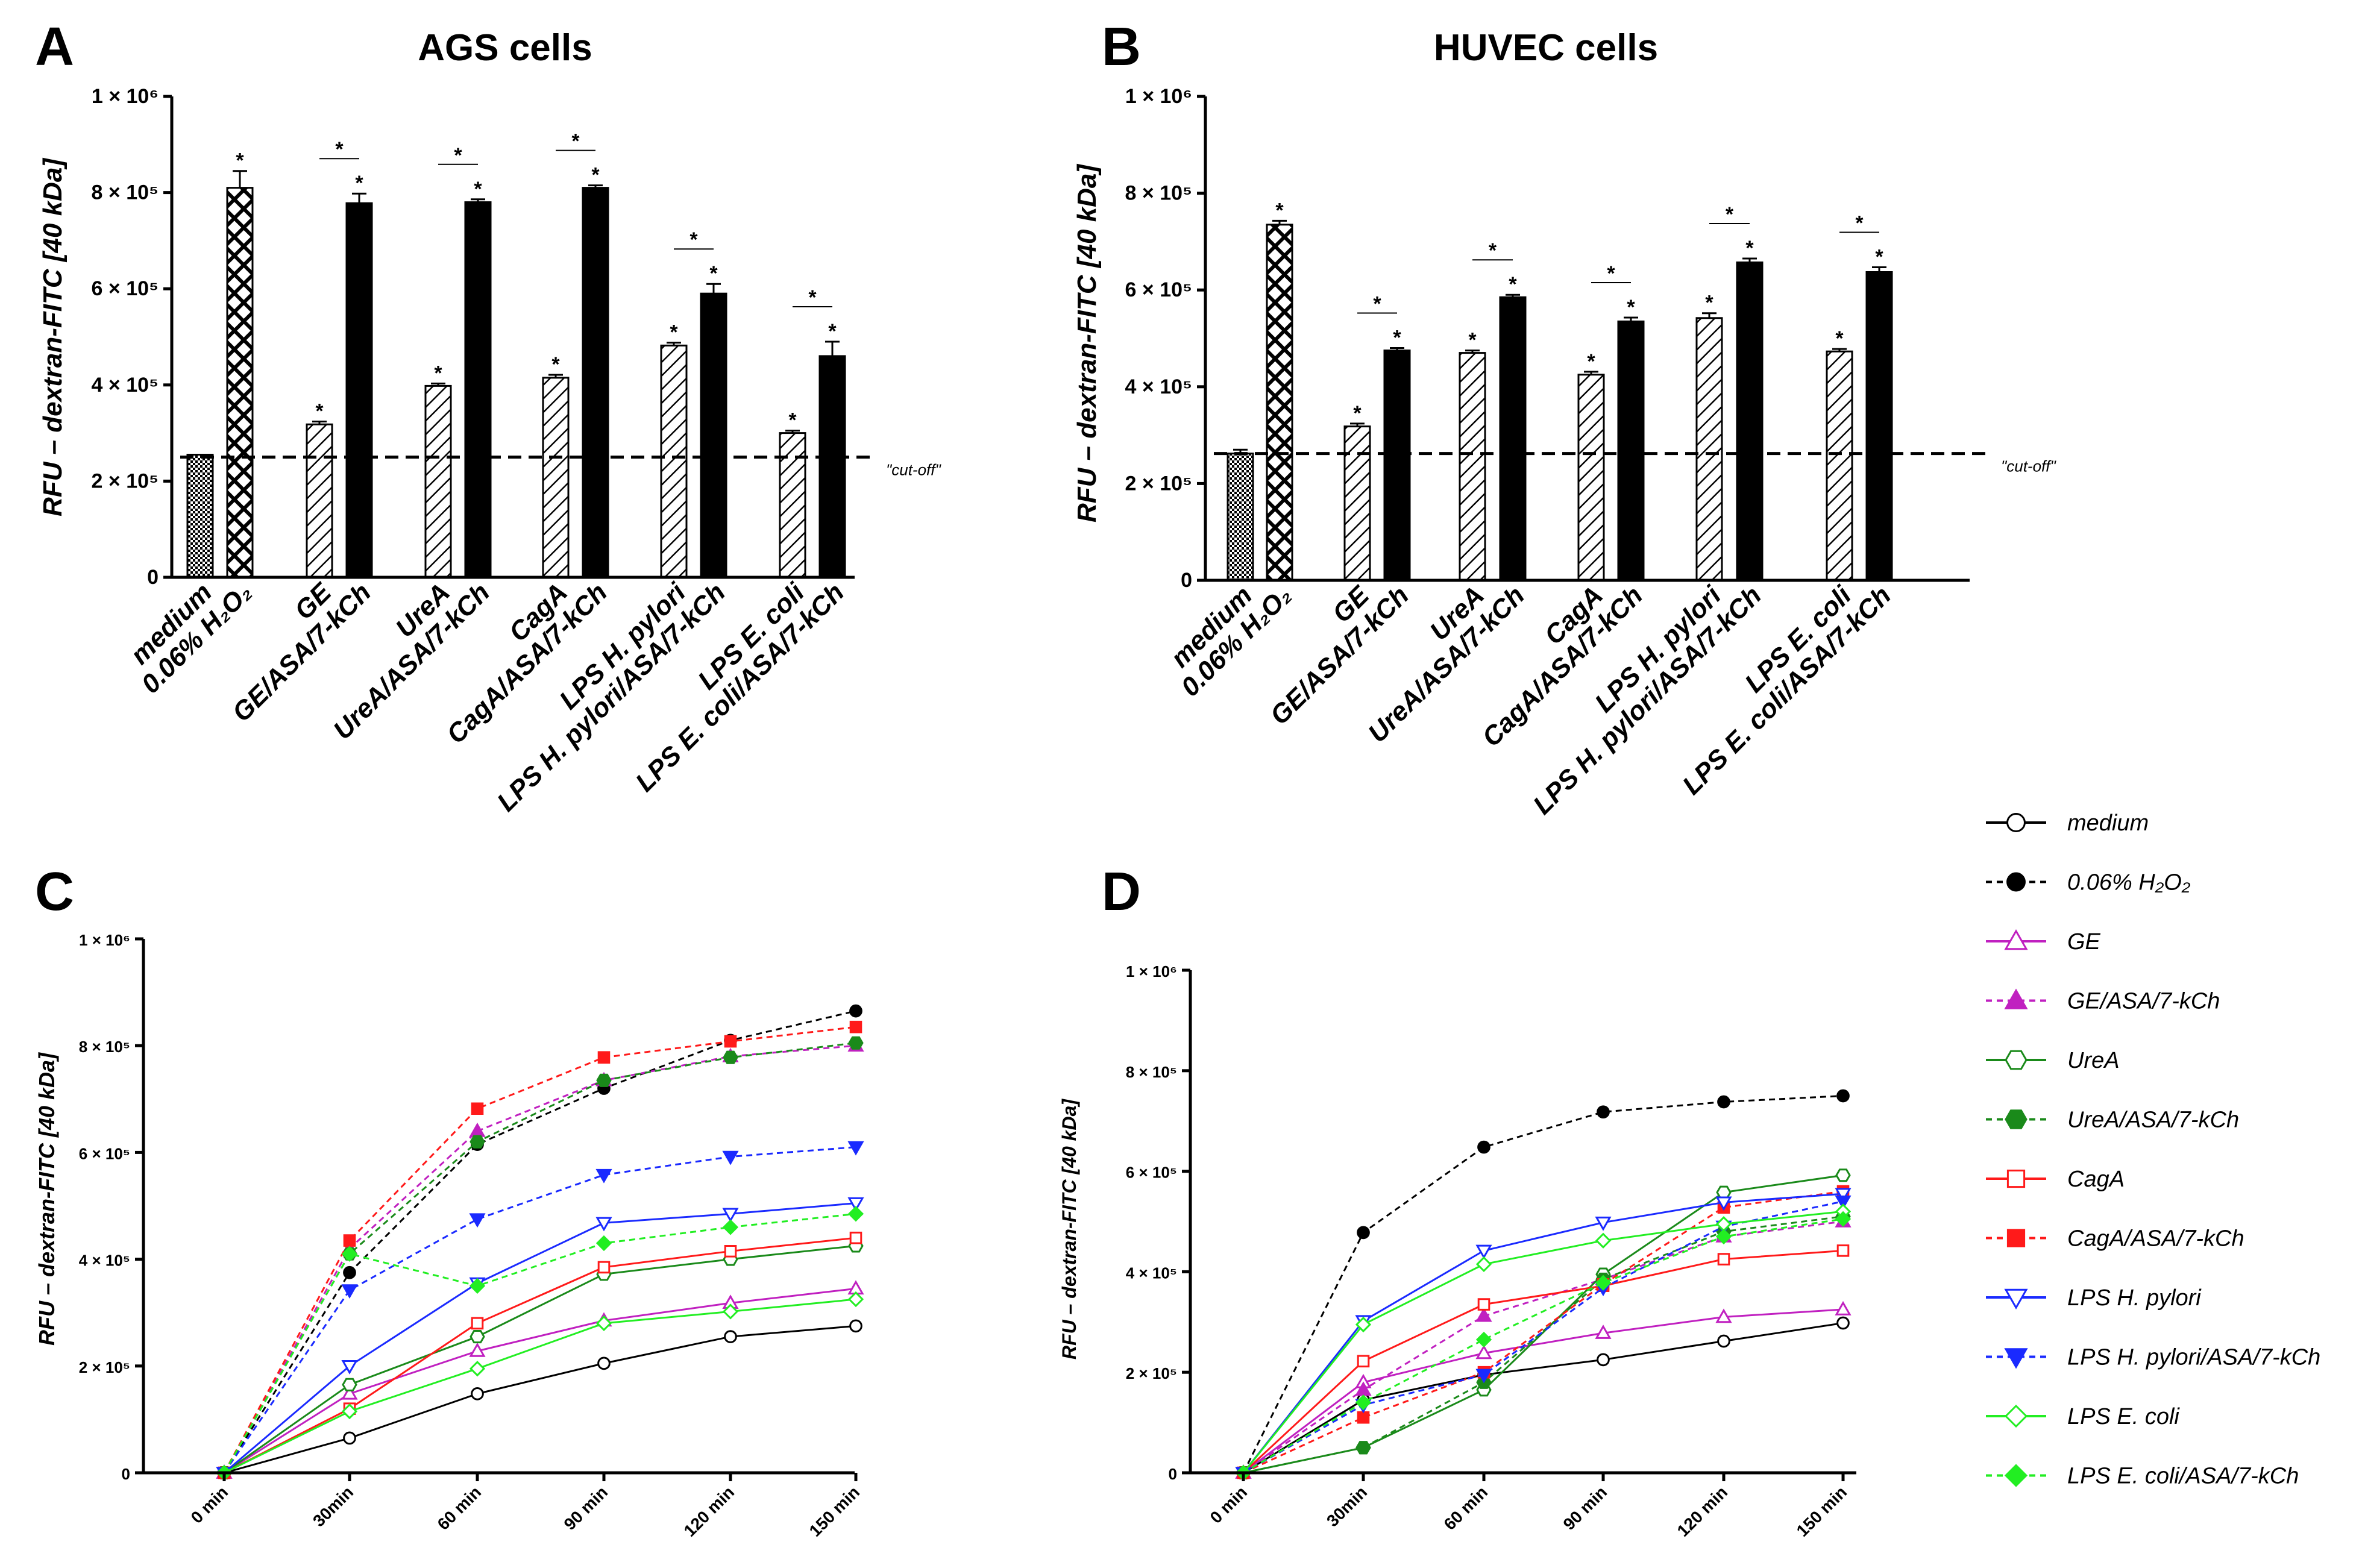 The height and width of the screenshot is (1568, 2362). Describe the element at coordinates (2143, 1001) in the screenshot. I see `legend-label: GE/ASA/7-kCh` at that location.